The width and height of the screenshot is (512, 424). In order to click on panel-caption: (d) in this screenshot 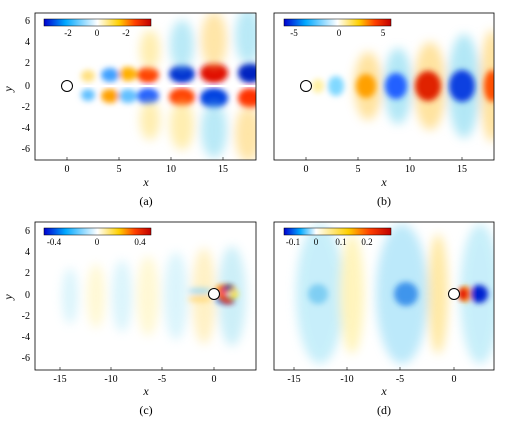, I will do `click(384, 410)`.